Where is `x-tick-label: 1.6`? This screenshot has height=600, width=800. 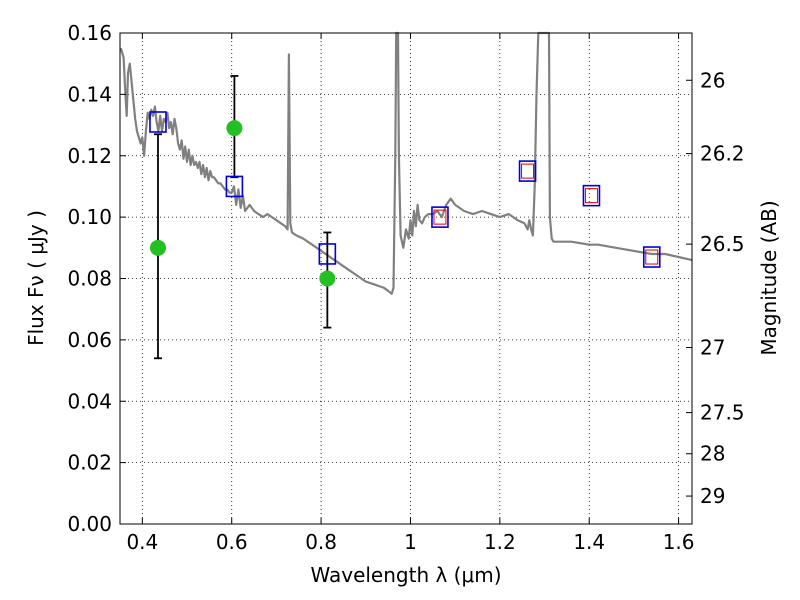
x-tick-label: 1.6 is located at coordinates (679, 542).